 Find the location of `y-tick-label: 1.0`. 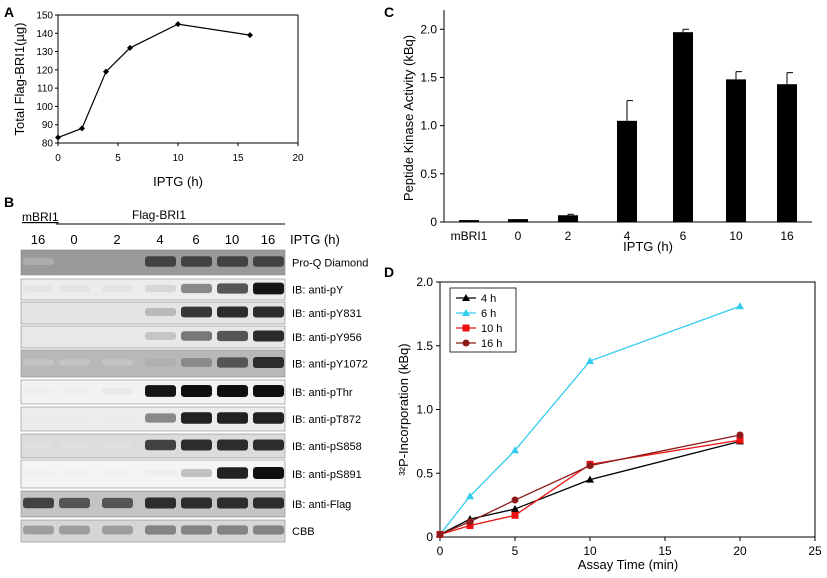

y-tick-label: 1.0 is located at coordinates (424, 410).